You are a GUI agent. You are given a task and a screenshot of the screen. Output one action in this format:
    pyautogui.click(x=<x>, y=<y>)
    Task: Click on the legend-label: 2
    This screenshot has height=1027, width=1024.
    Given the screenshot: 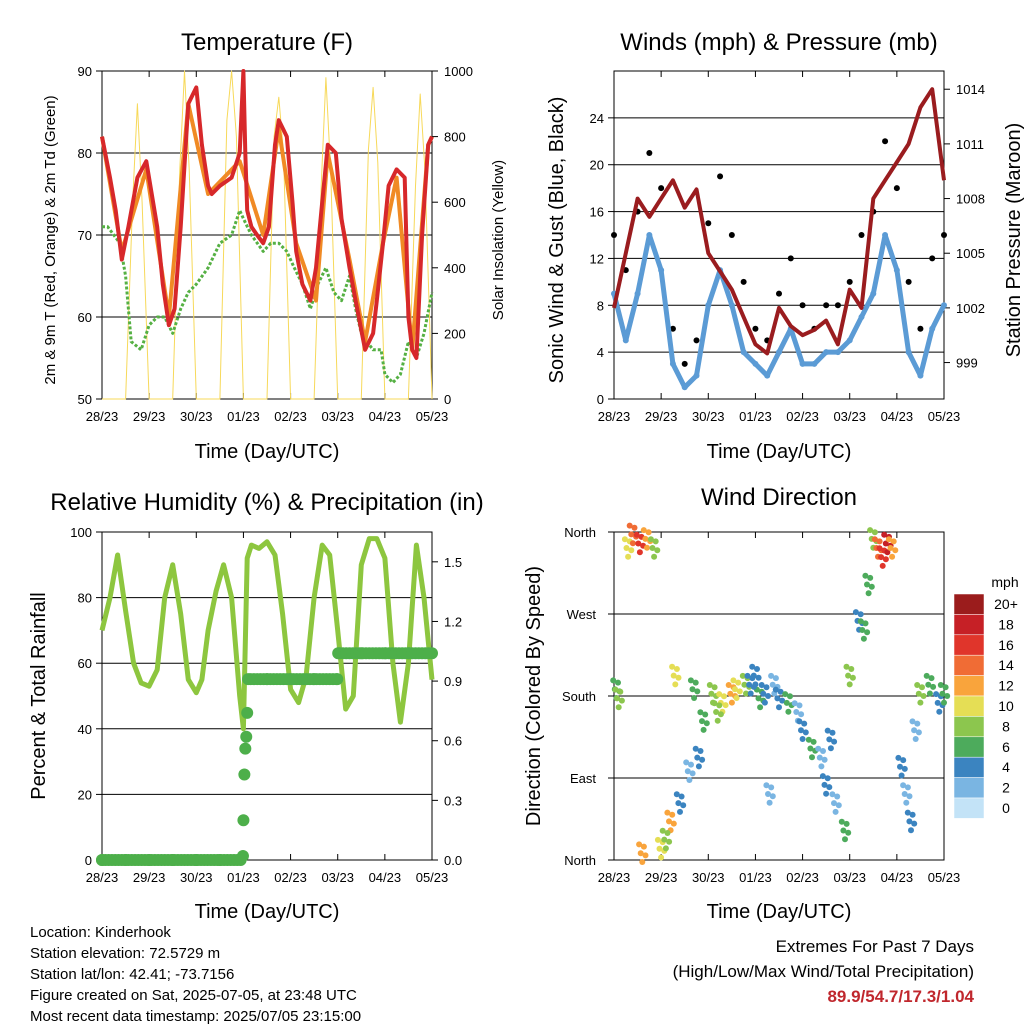 What is the action you would take?
    pyautogui.click(x=1006, y=788)
    